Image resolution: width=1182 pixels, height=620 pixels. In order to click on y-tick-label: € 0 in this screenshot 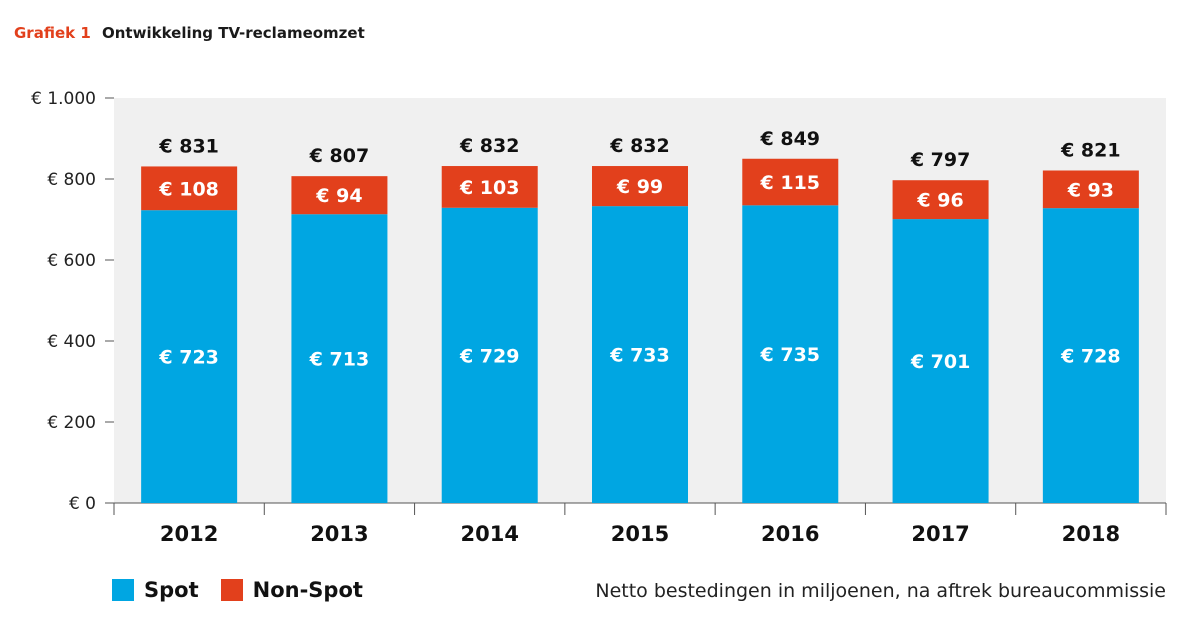, I will do `click(82, 504)`.